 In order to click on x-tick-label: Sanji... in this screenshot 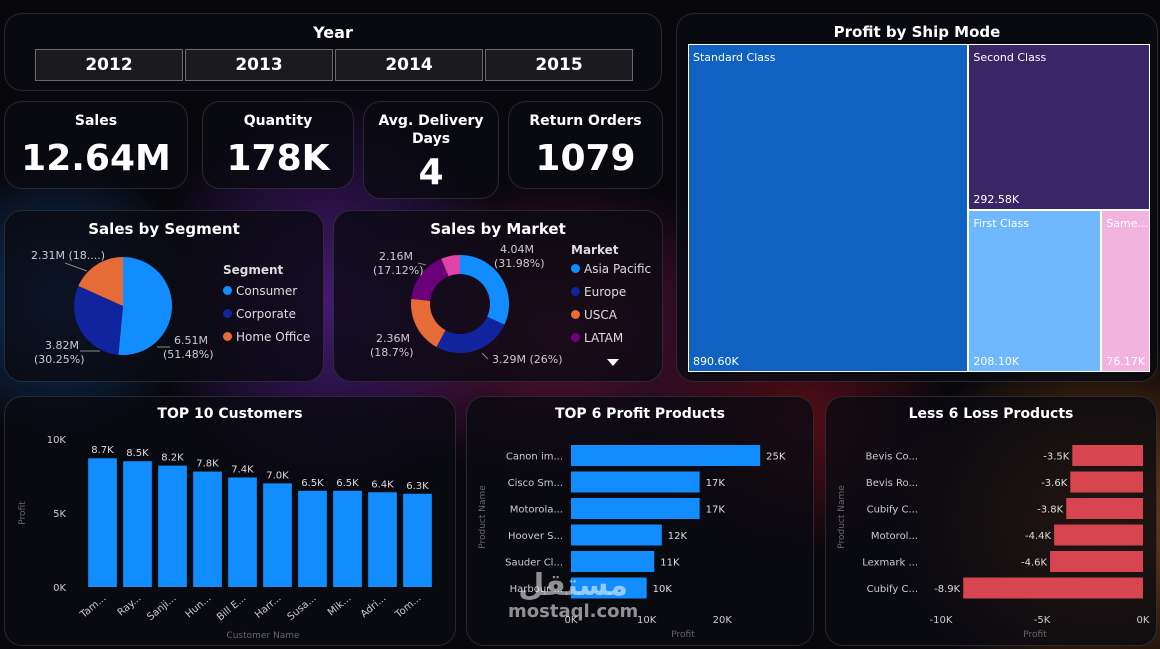, I will do `click(161, 608)`.